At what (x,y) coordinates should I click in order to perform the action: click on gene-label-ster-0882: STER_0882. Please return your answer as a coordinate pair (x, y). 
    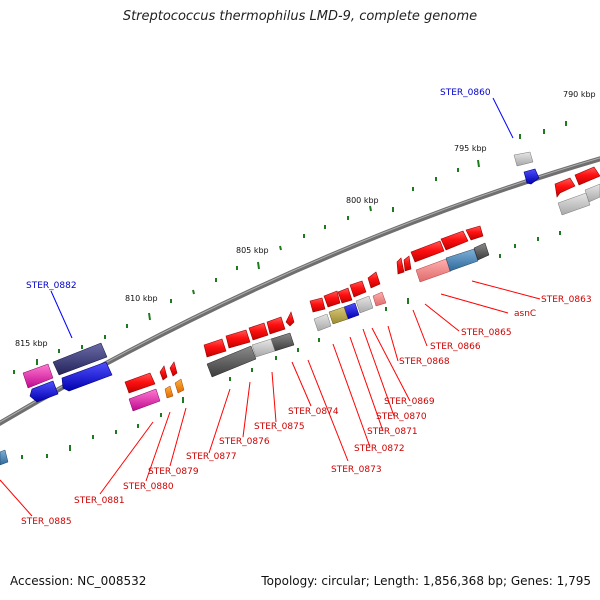
    Looking at the image, I should click on (51, 286).